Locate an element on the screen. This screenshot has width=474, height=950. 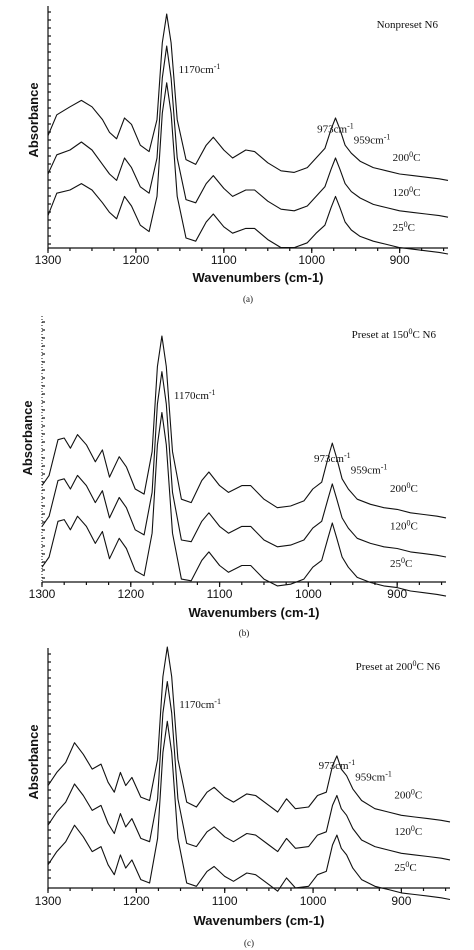
chart-title: Preset at 2000C N6 is located at coordinates (398, 666).